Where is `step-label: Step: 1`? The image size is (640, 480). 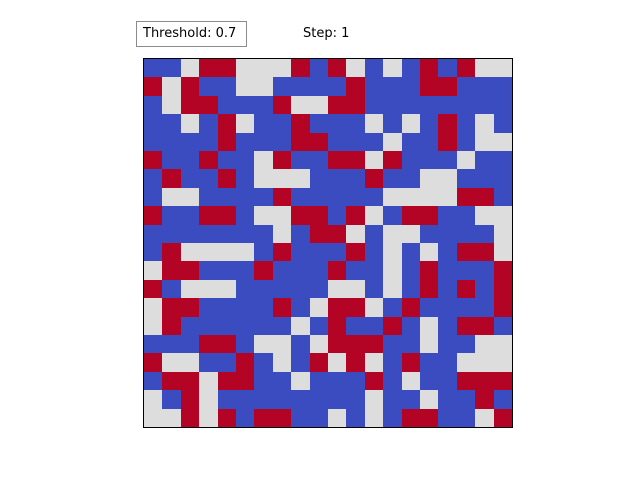
step-label: Step: 1 is located at coordinates (326, 33).